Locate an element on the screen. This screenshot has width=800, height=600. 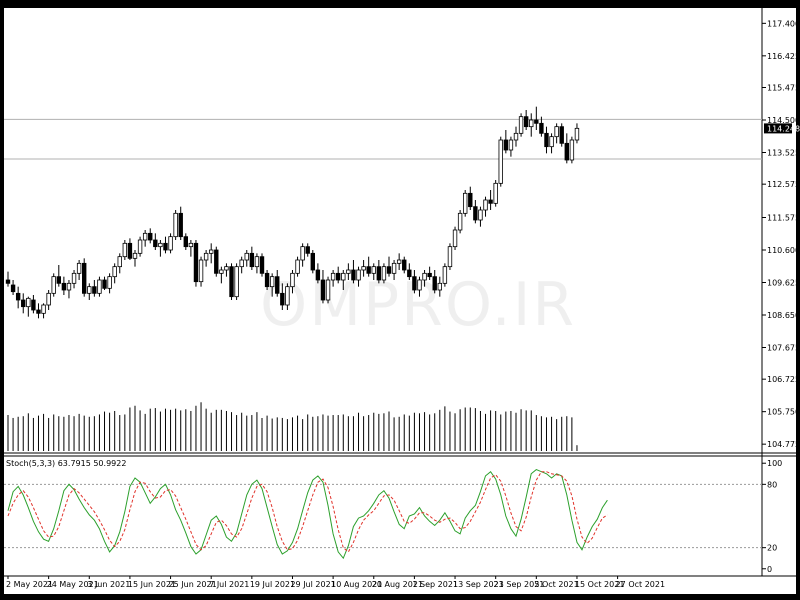
time-tick-label: 15 Oct 2021 is located at coordinates (599, 584).